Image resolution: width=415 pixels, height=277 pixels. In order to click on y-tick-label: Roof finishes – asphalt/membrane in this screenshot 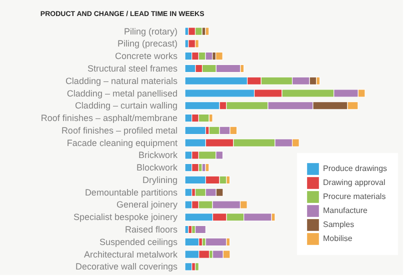, I will do `click(109, 118)`.